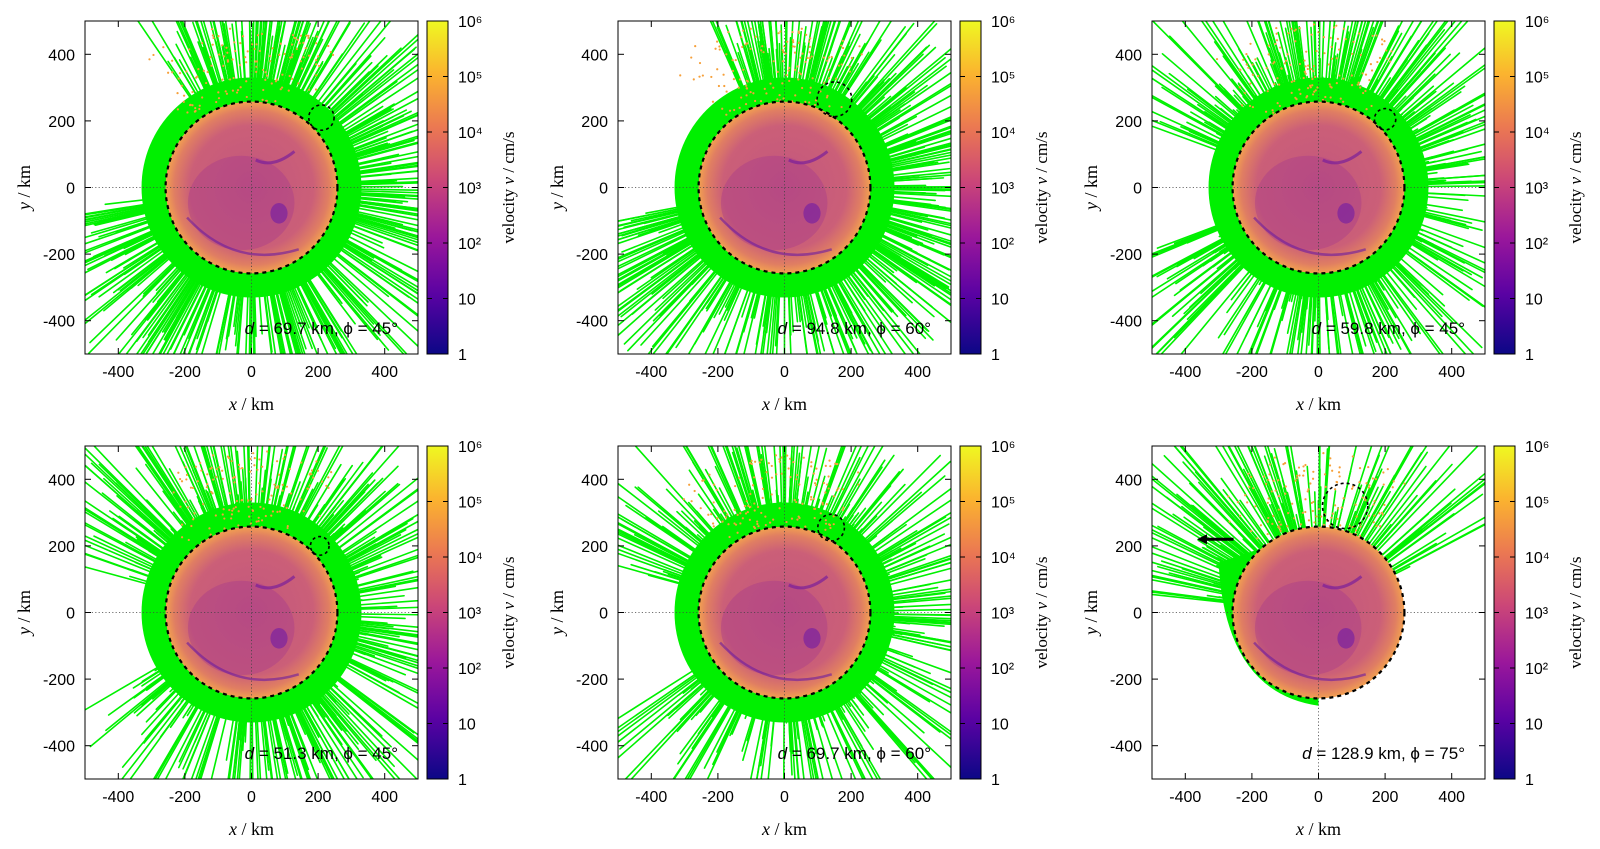 This screenshot has width=1600, height=849. I want to click on panel-annotation: d = 69.7 km, ϕ = 45°, so click(321, 328).